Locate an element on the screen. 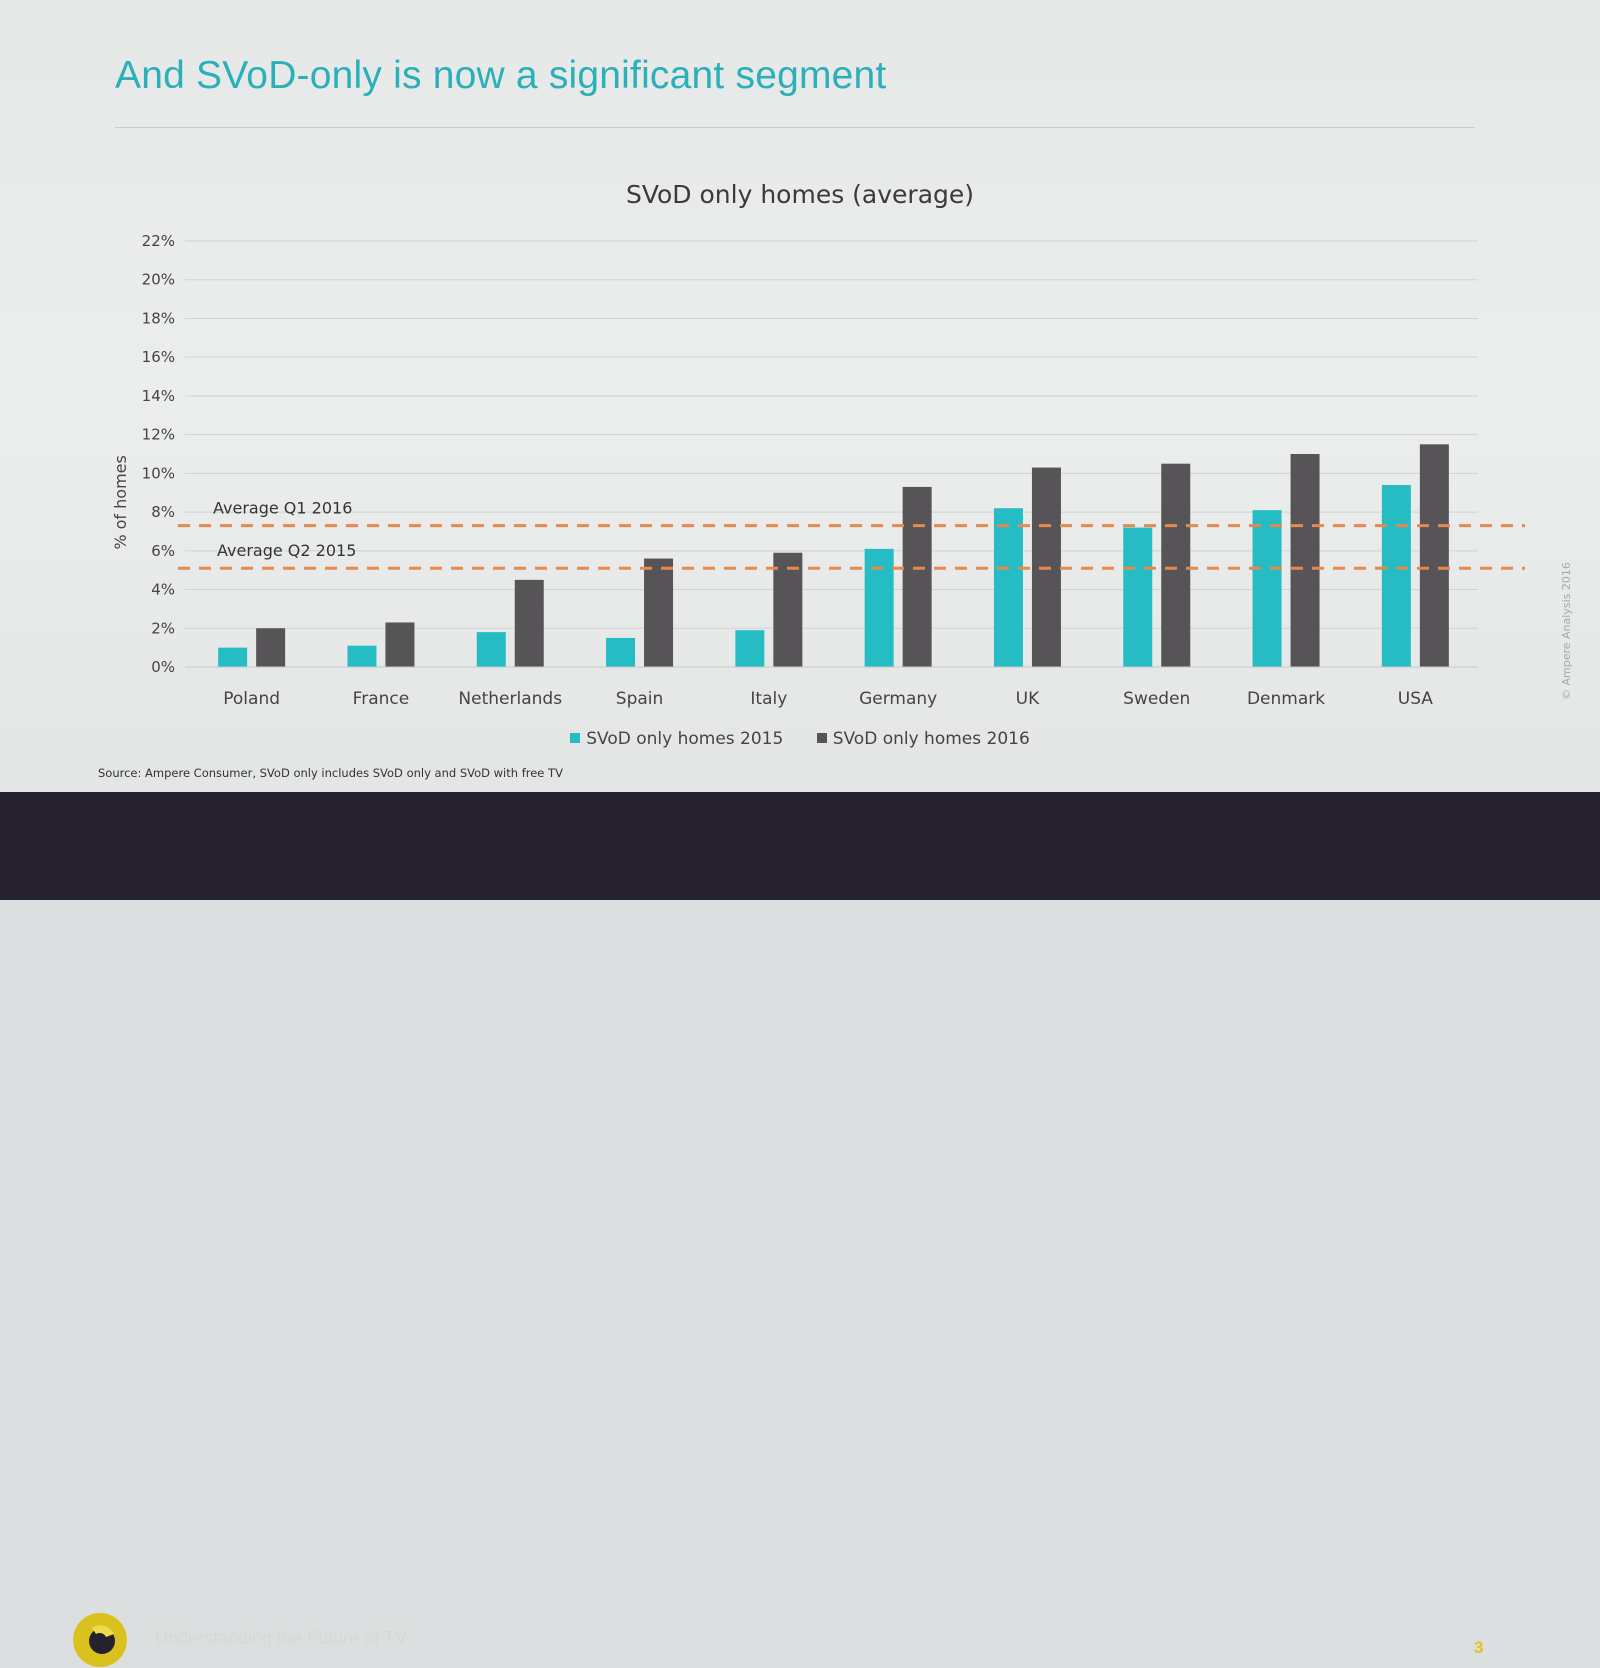 The height and width of the screenshot is (1668, 1600). y-tick-label: 10% is located at coordinates (158, 473).